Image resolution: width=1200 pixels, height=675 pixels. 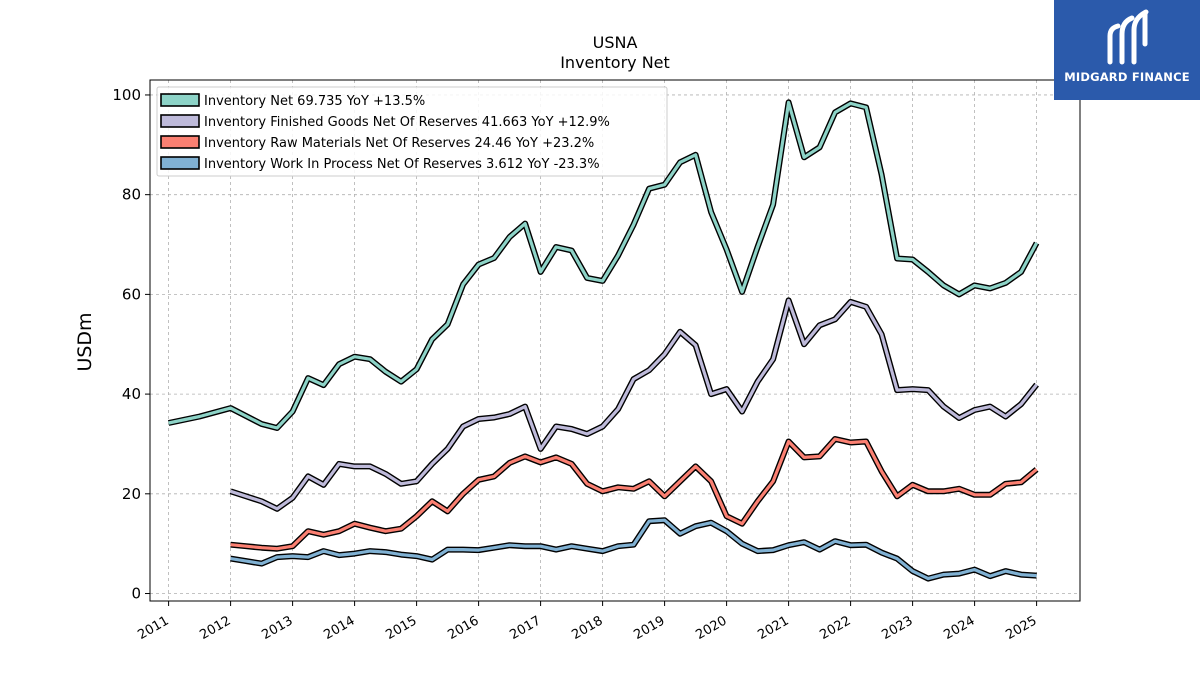 What do you see at coordinates (835, 628) in the screenshot?
I see `x-tick-label: 2022` at bounding box center [835, 628].